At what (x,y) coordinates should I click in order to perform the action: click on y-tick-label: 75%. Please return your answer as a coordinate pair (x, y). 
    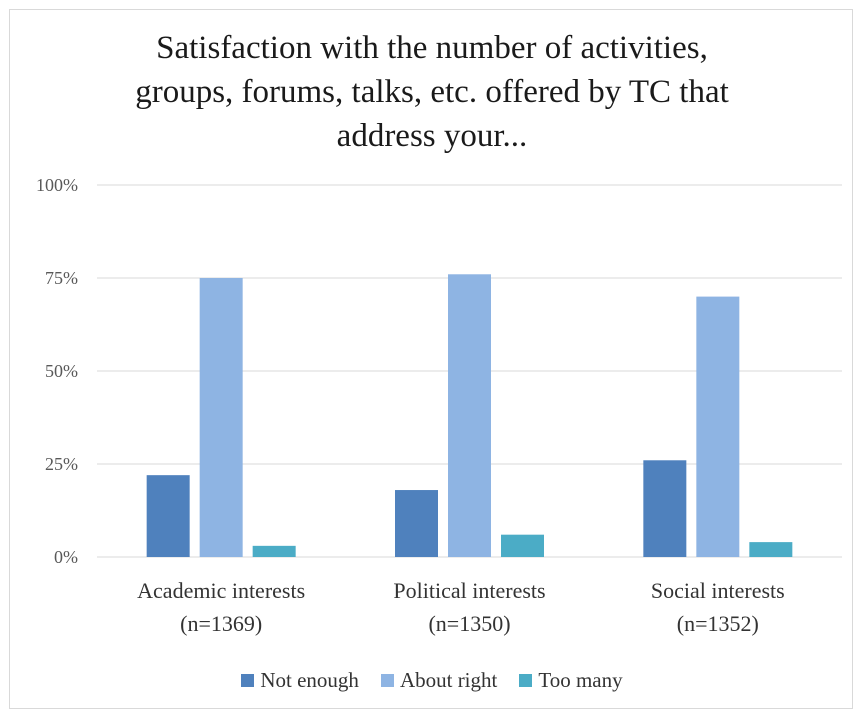
    Looking at the image, I should click on (61, 278).